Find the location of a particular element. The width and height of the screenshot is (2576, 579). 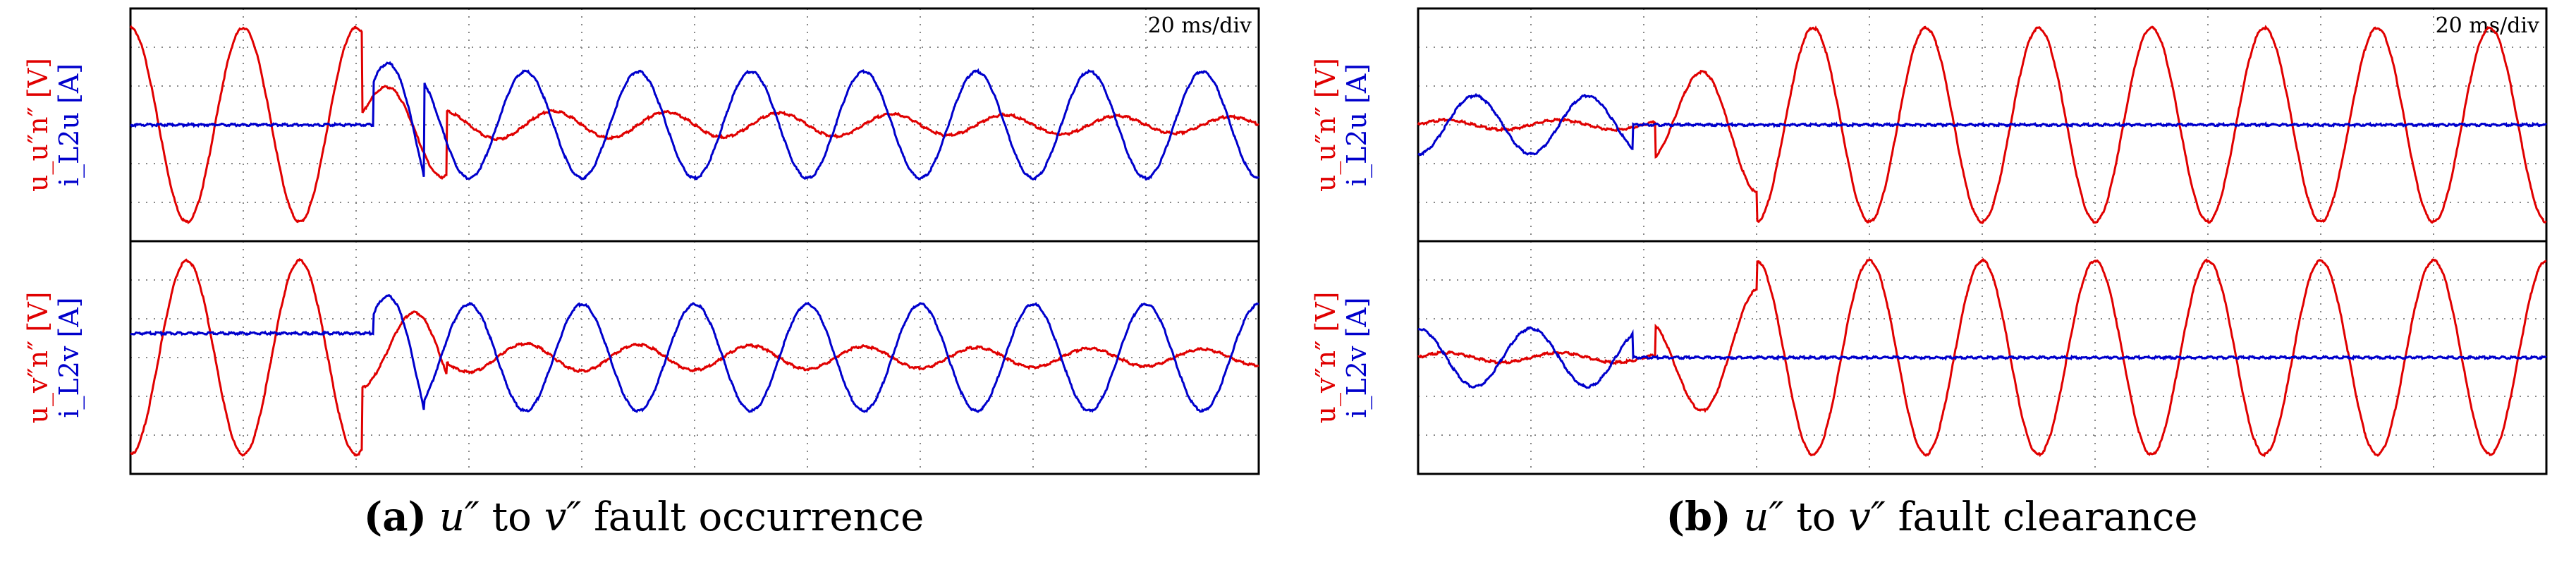

caption-b-text: fault clearance is located at coordinates (2048, 517).